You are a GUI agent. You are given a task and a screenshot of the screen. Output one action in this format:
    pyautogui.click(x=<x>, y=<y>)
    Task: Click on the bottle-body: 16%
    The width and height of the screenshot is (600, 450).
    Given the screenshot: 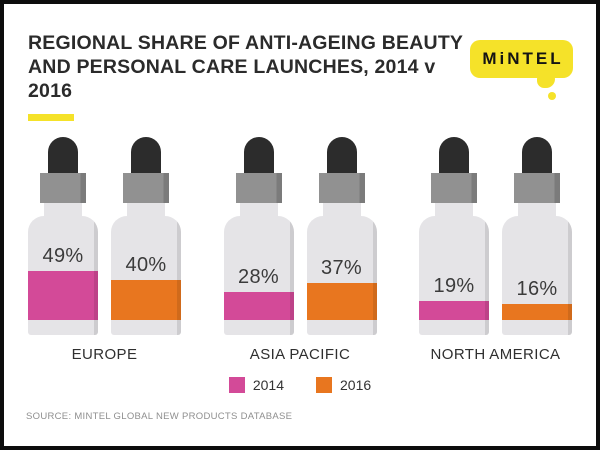 What is the action you would take?
    pyautogui.click(x=537, y=275)
    